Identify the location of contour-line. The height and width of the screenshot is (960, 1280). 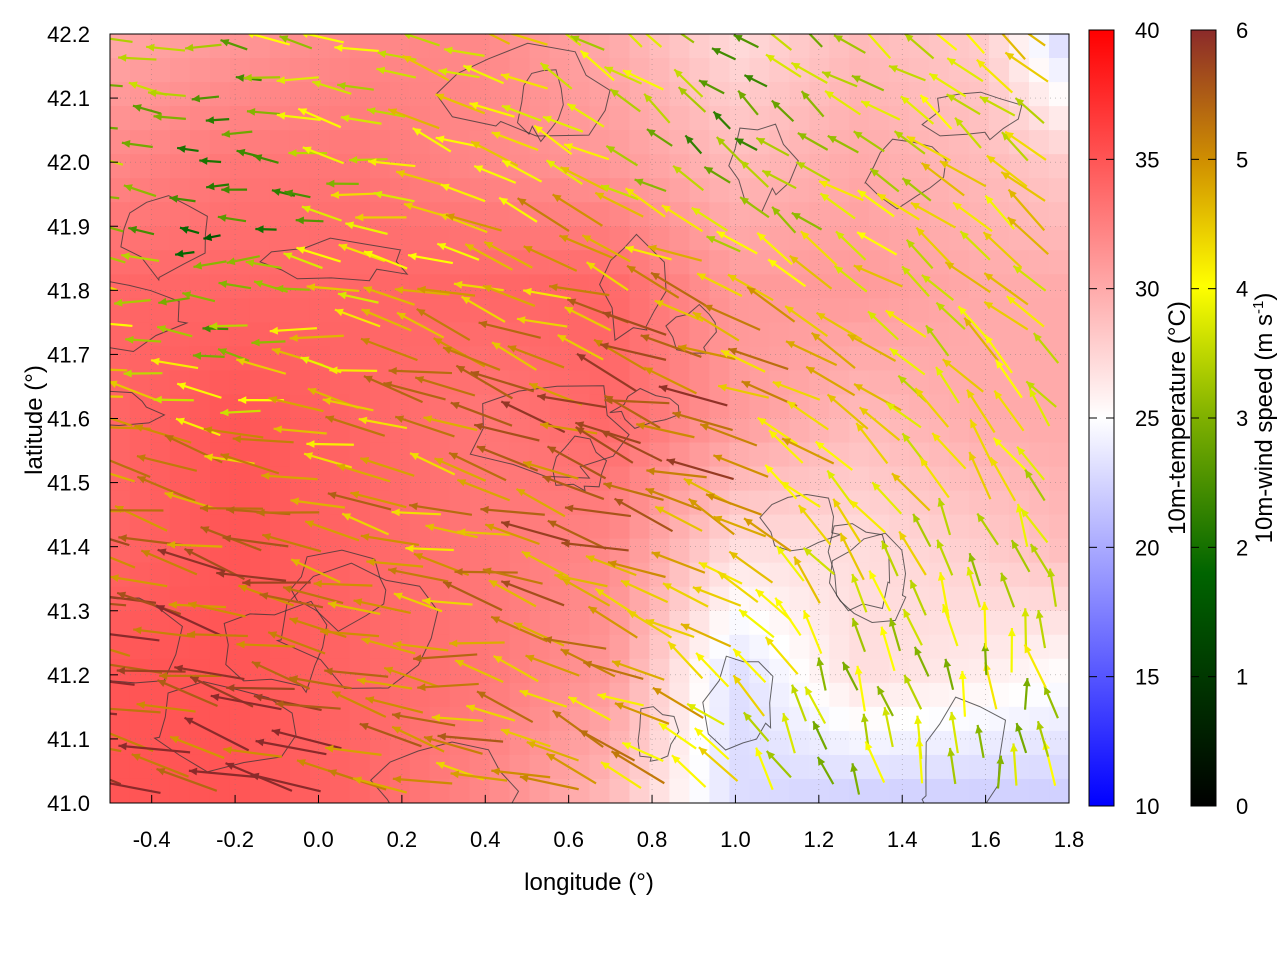
(445, 772).